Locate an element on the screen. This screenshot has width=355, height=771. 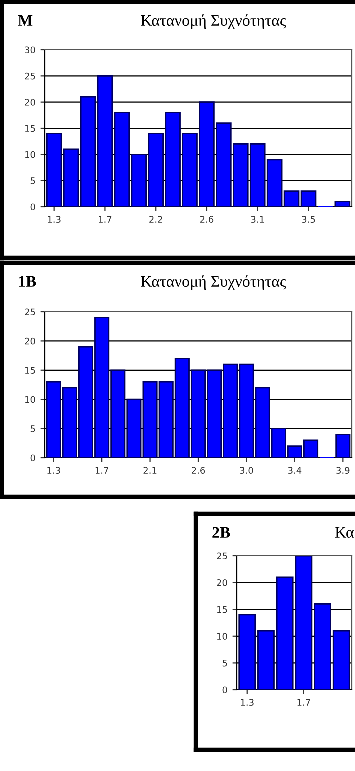
bar is located at coordinates (342, 204).